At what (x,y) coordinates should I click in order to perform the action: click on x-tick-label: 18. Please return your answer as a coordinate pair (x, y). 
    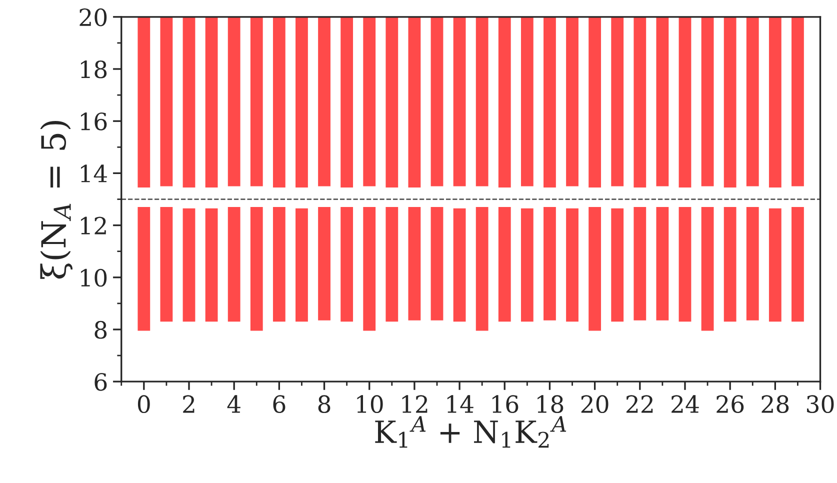
    Looking at the image, I should click on (551, 404).